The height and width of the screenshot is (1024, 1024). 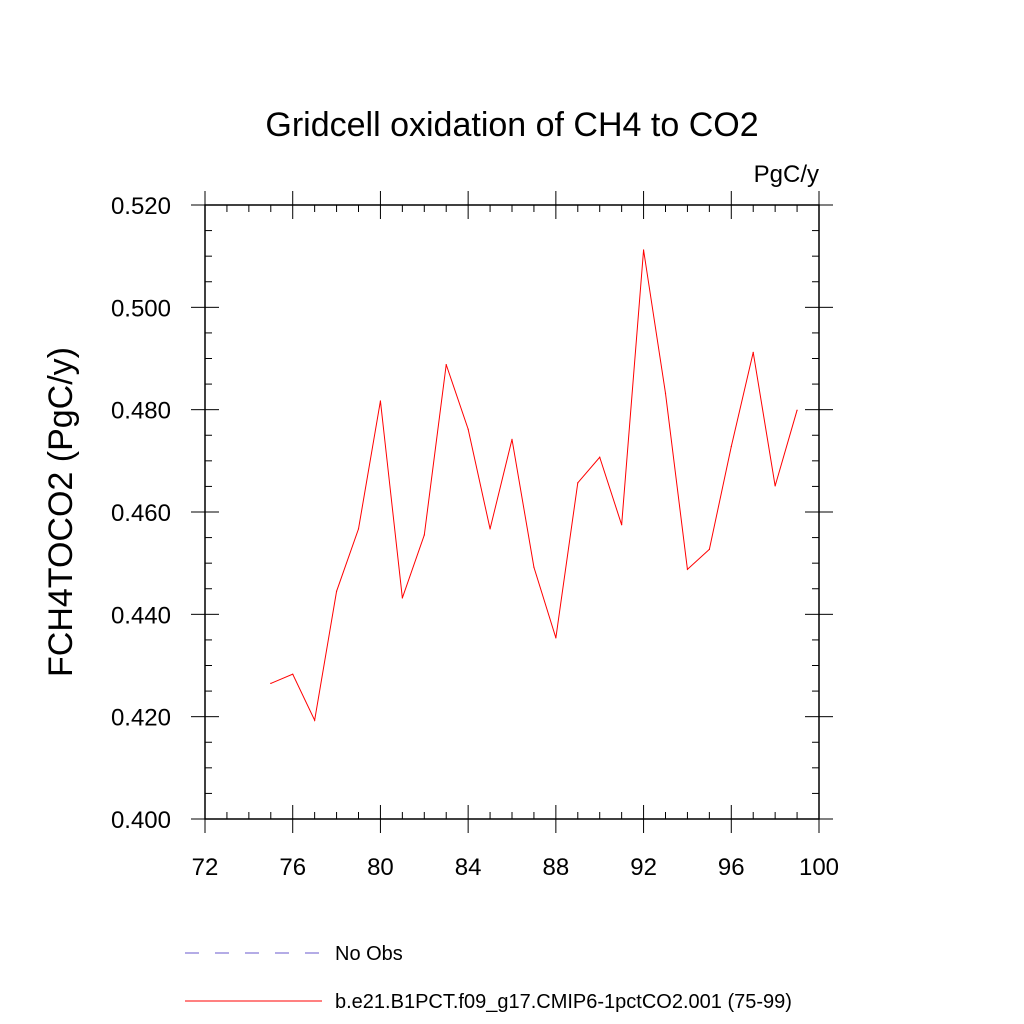 I want to click on x-tick-label: 76, so click(x=292, y=867).